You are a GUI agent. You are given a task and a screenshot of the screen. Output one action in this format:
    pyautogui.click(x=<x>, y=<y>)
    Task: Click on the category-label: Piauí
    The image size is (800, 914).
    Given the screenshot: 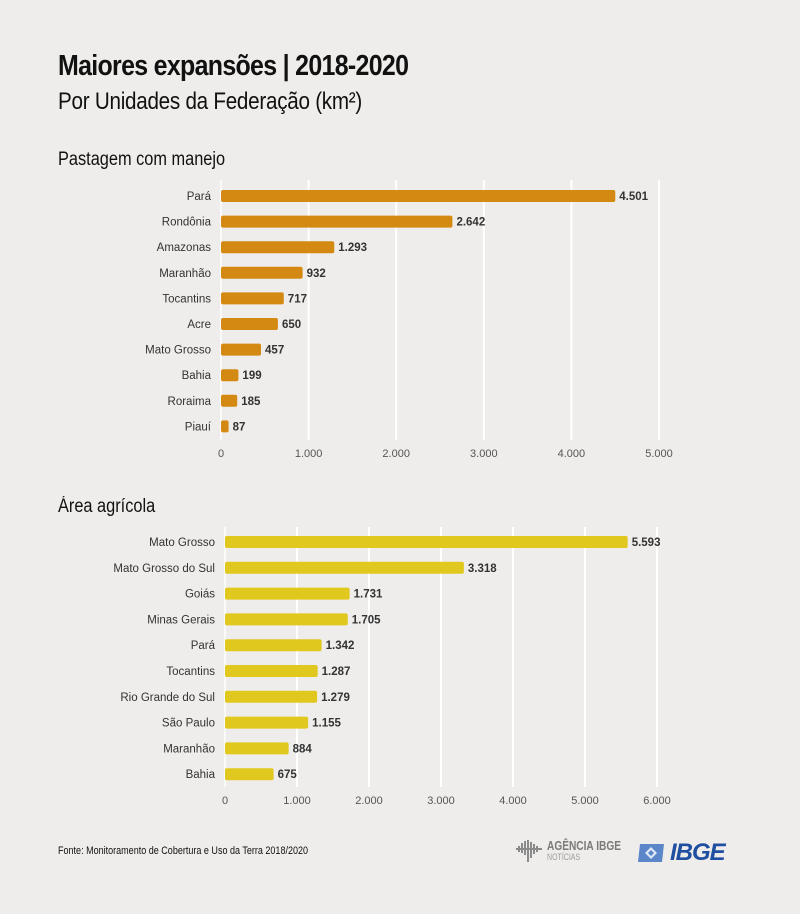 What is the action you would take?
    pyautogui.click(x=198, y=427)
    